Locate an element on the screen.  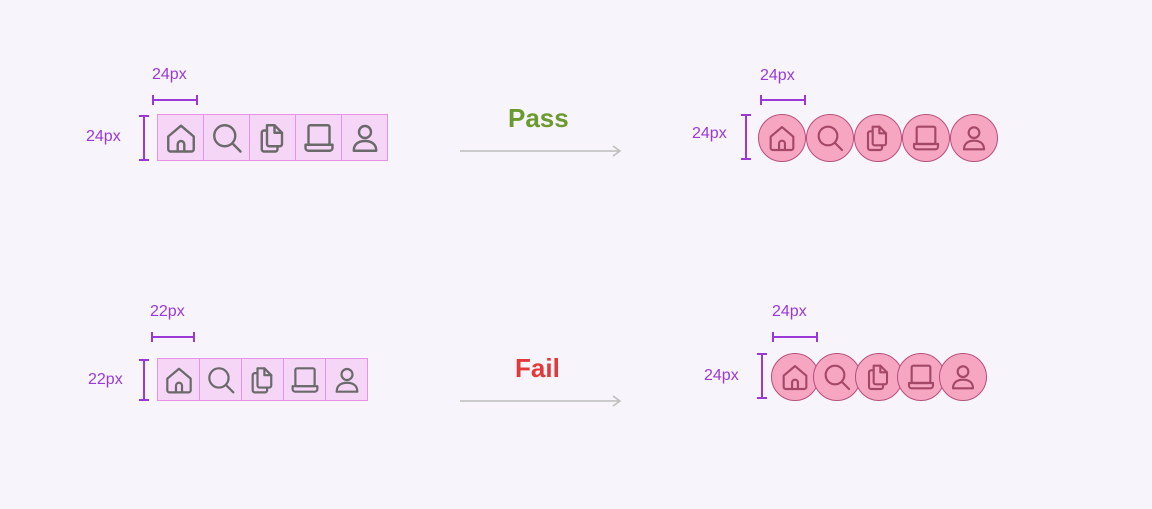
pass-icon-strip is located at coordinates (272, 137).